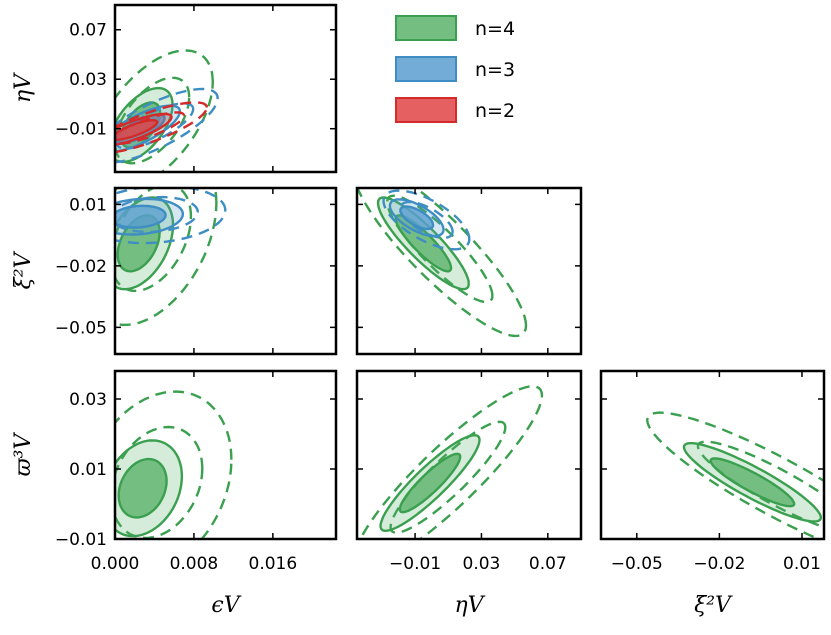 The image size is (831, 635). What do you see at coordinates (637, 564) in the screenshot?
I see `x-tick-label: −0.05` at bounding box center [637, 564].